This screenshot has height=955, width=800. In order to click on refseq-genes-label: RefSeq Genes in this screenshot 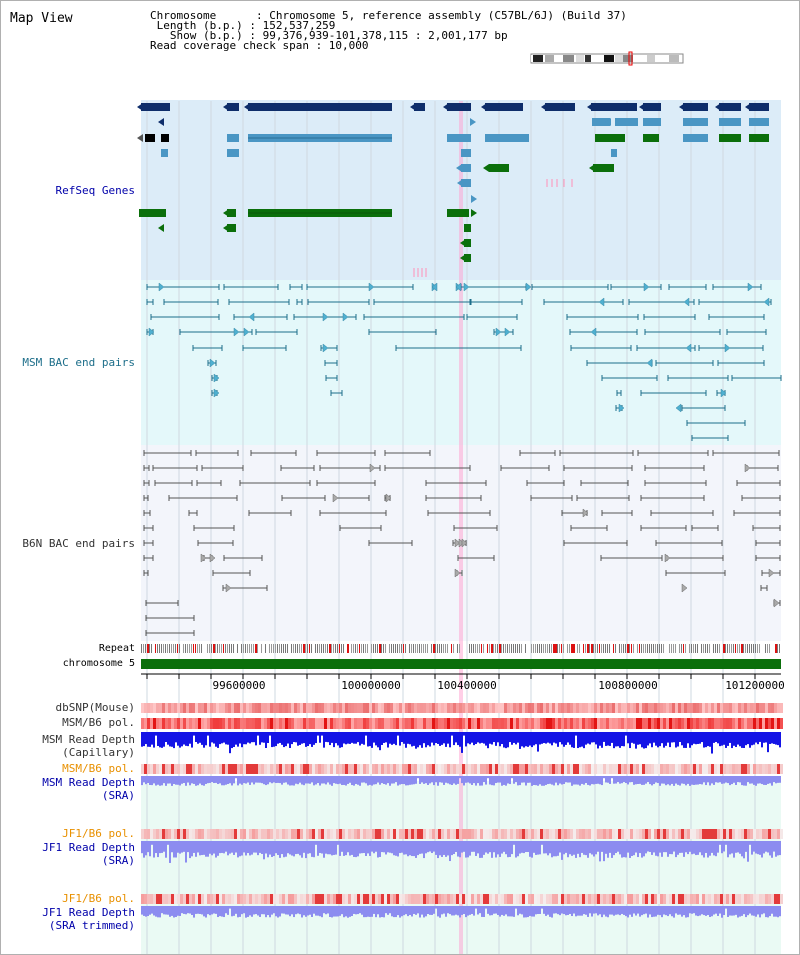, I will do `click(95, 190)`.